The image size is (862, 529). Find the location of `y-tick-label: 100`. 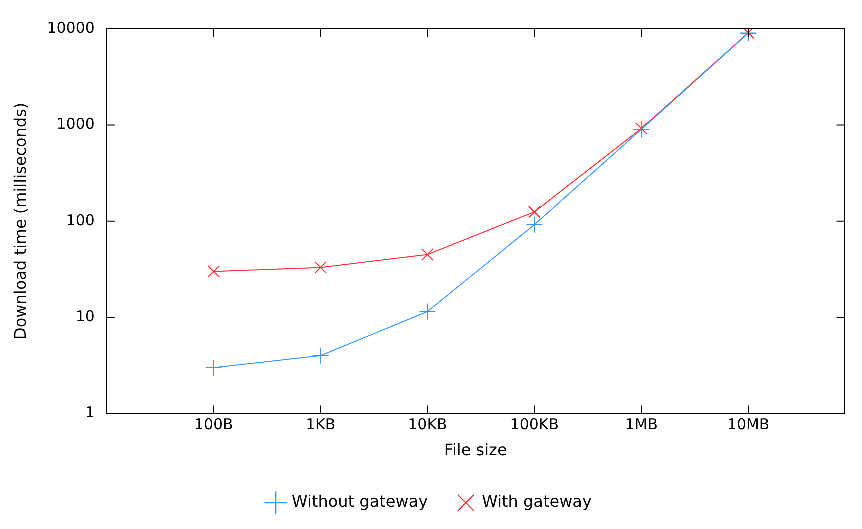

y-tick-label: 100 is located at coordinates (80, 220).